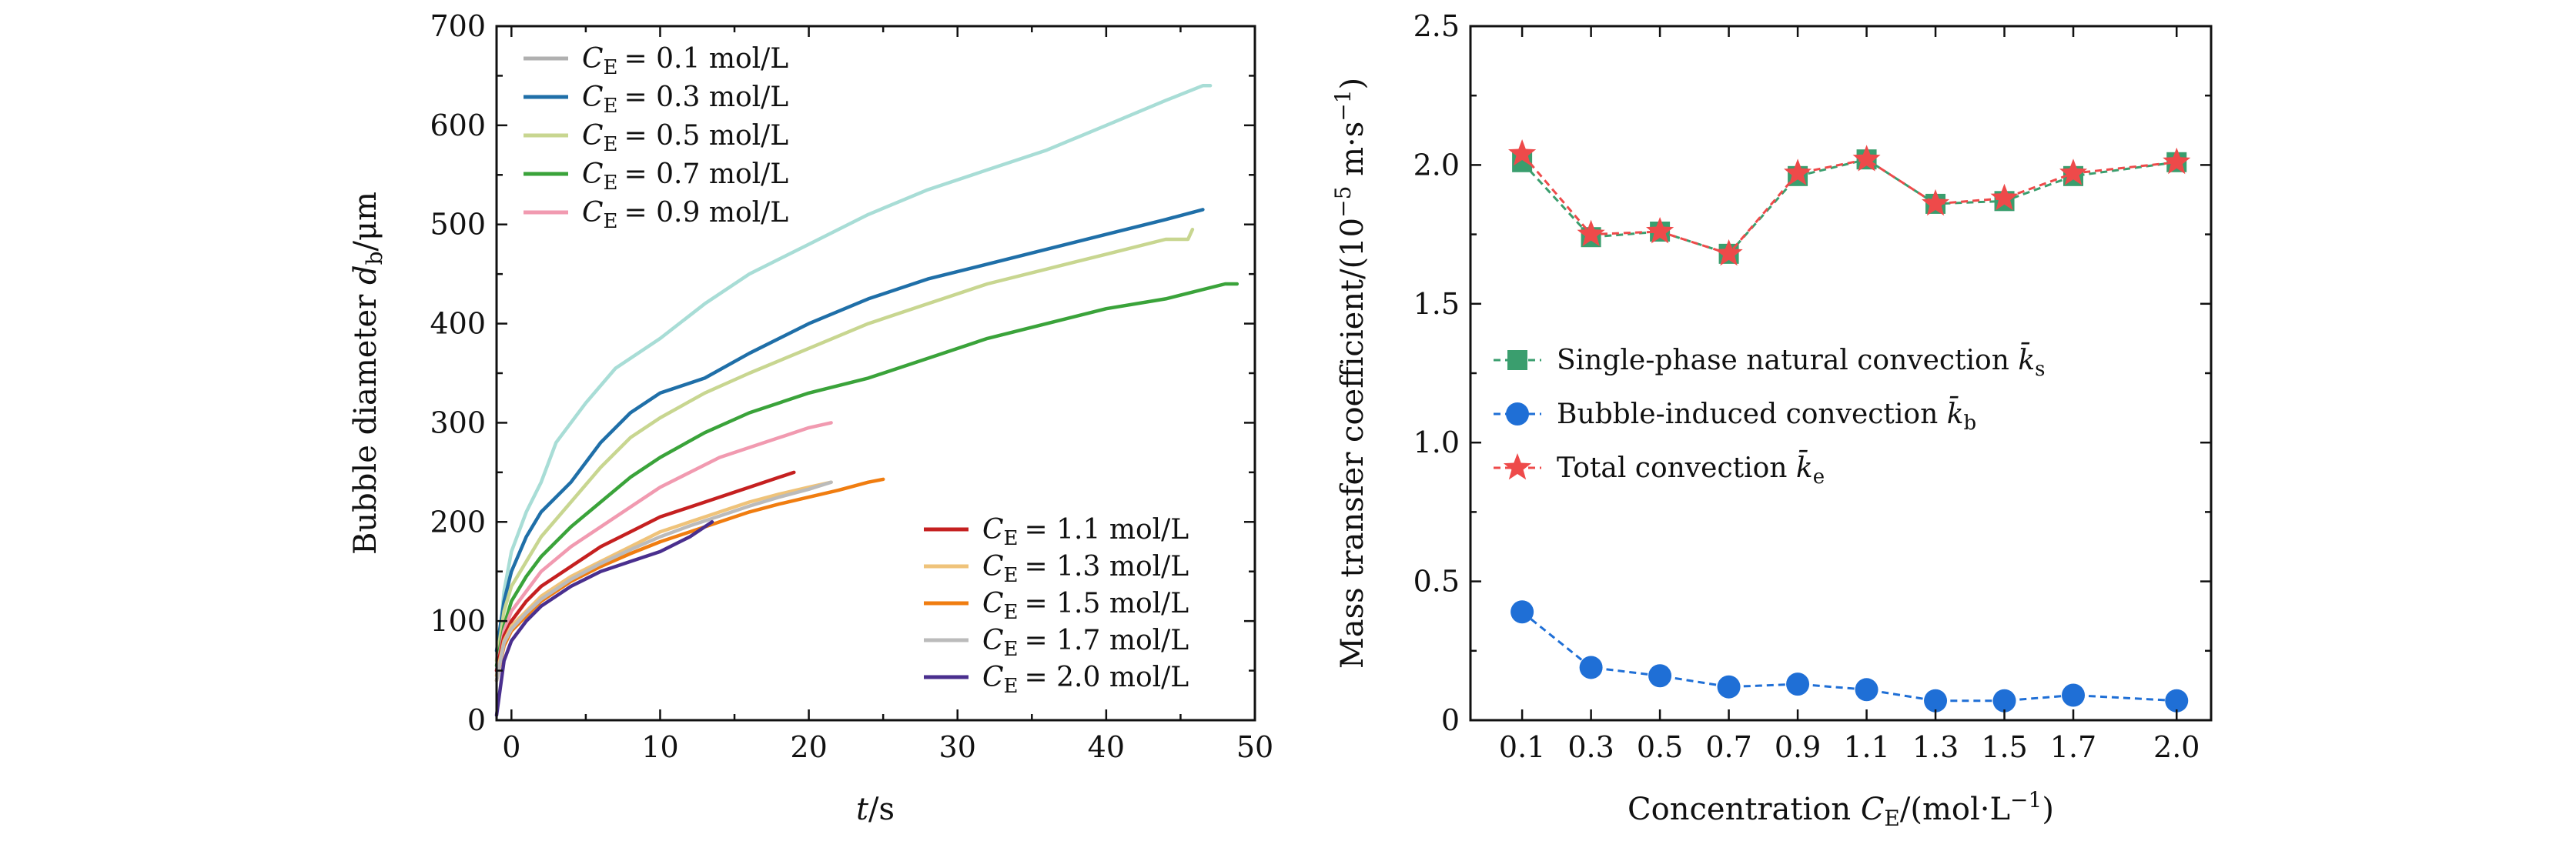 The height and width of the screenshot is (841, 2576). Describe the element at coordinates (511, 747) in the screenshot. I see `left-x-tick-label: 0` at that location.